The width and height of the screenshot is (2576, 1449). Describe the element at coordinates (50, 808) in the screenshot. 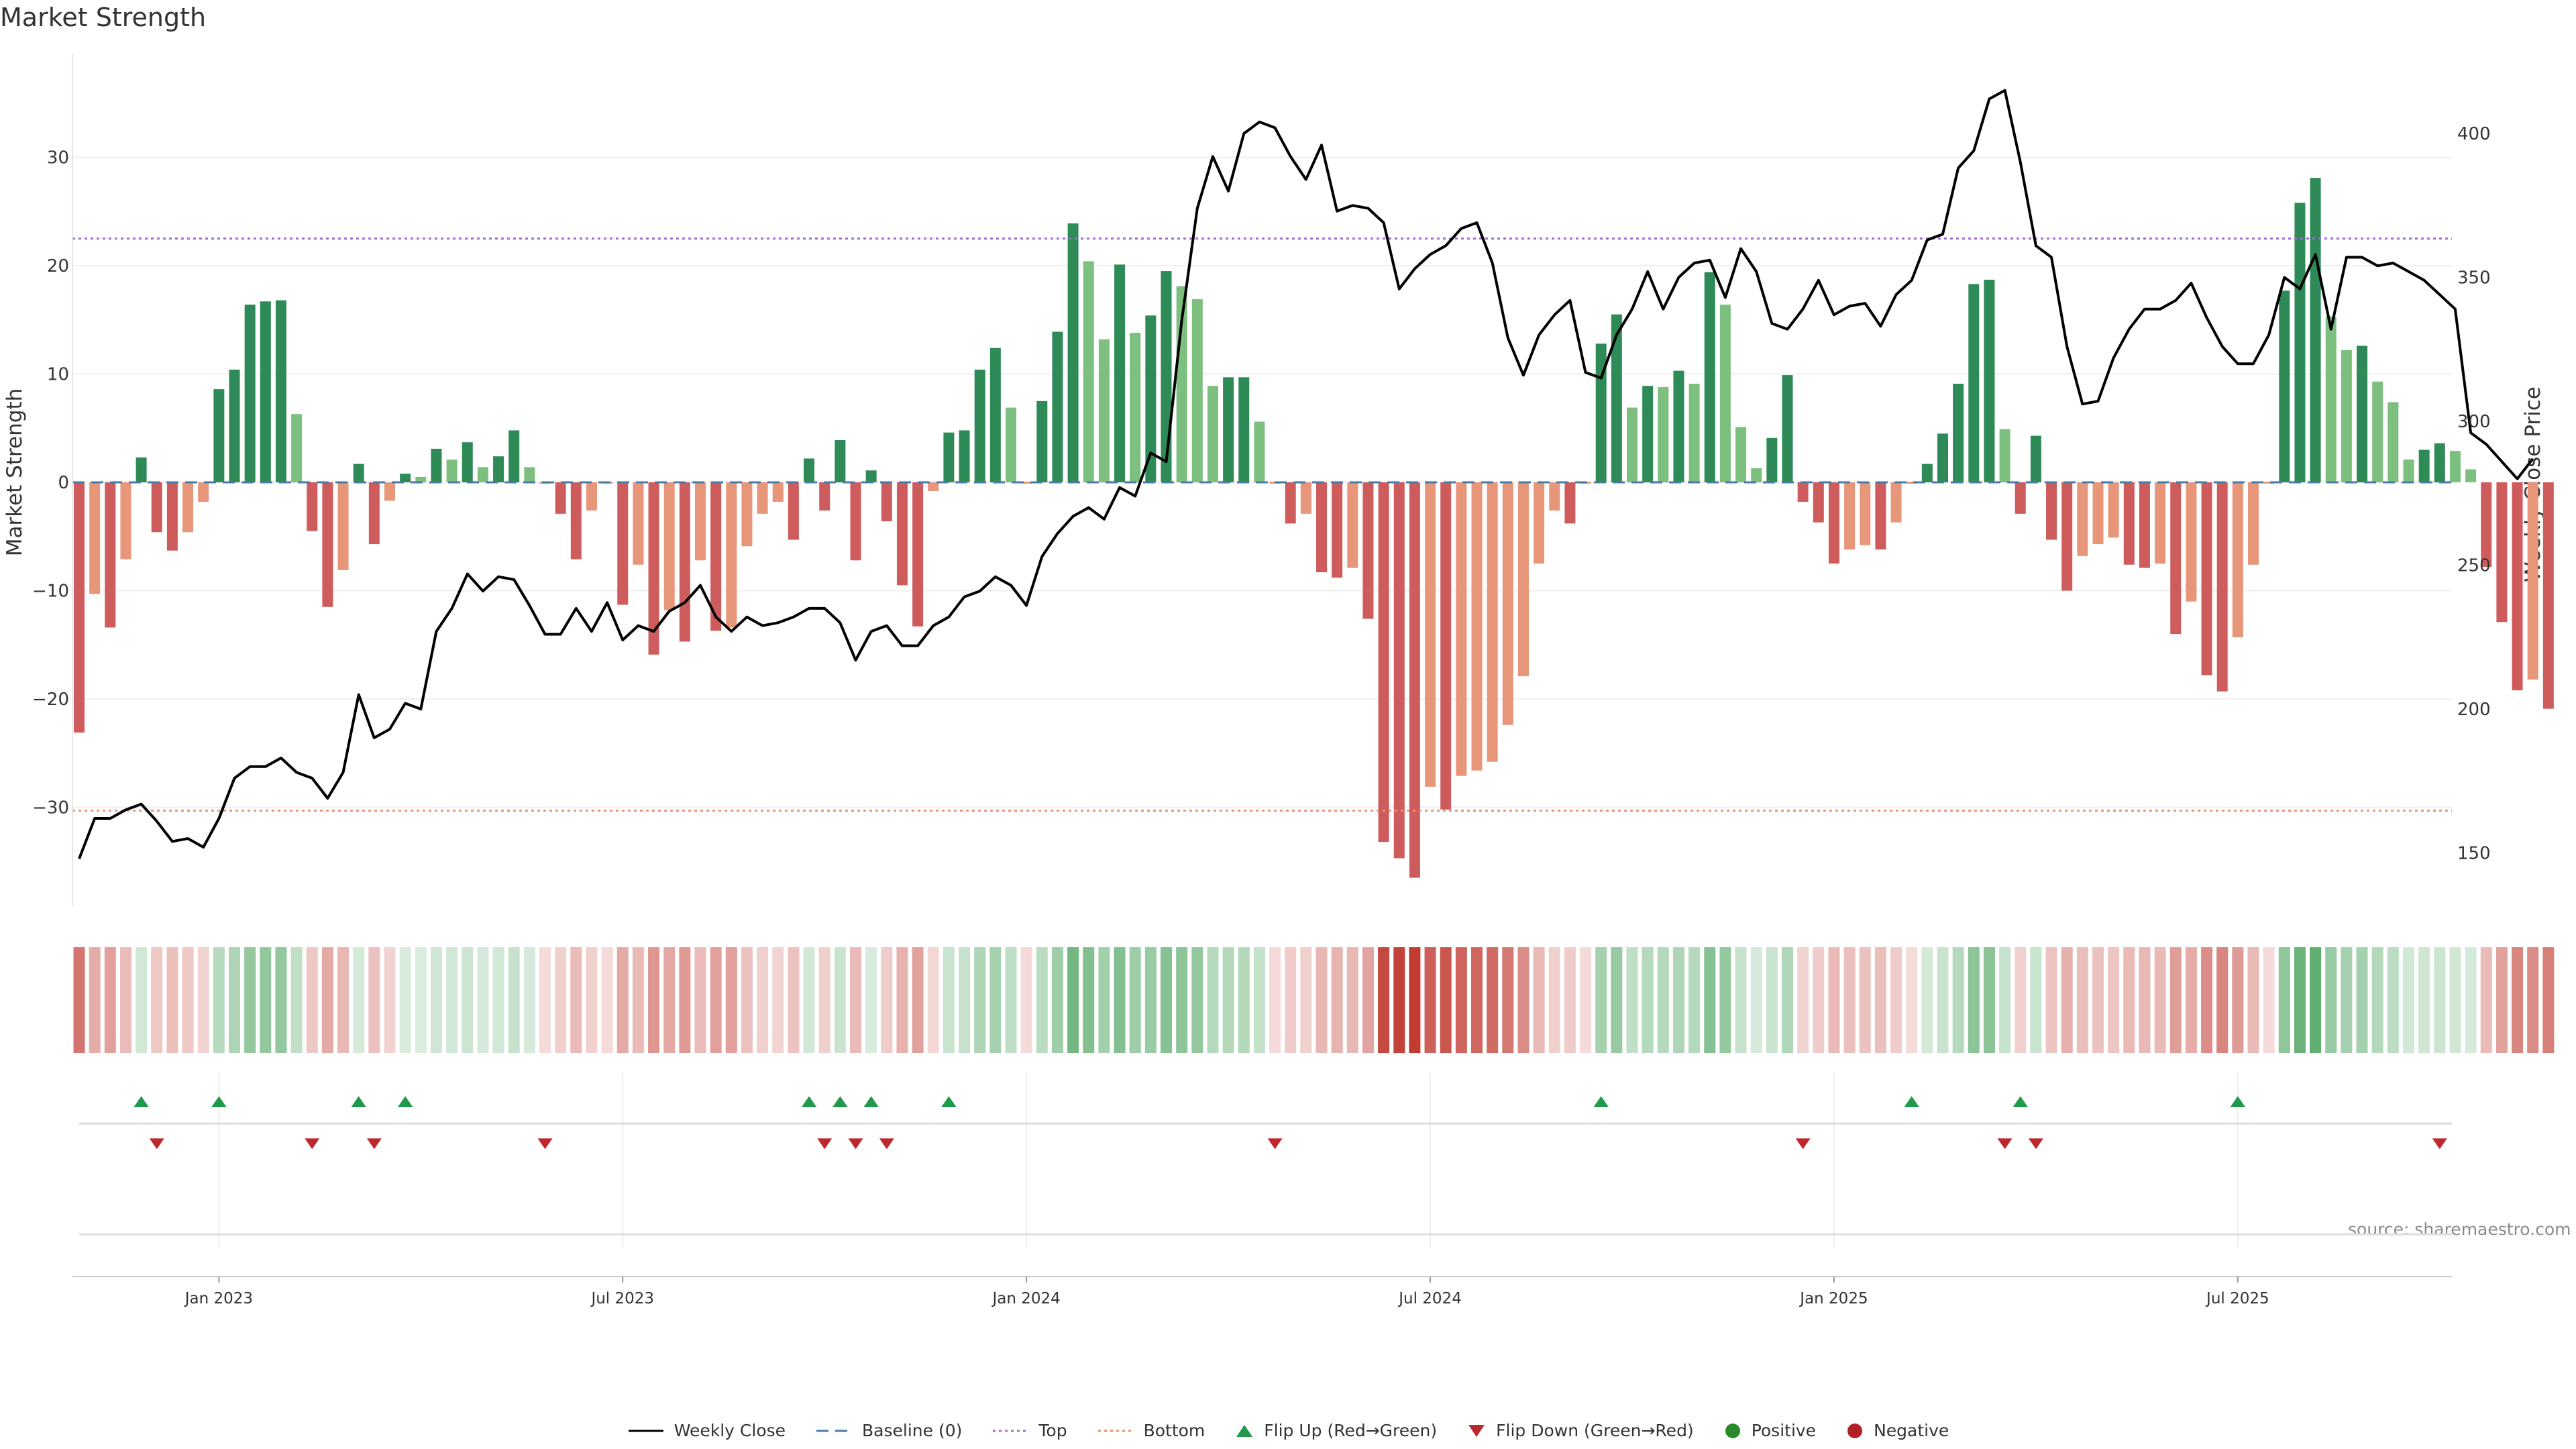

I see `y-tick-left: −30` at that location.